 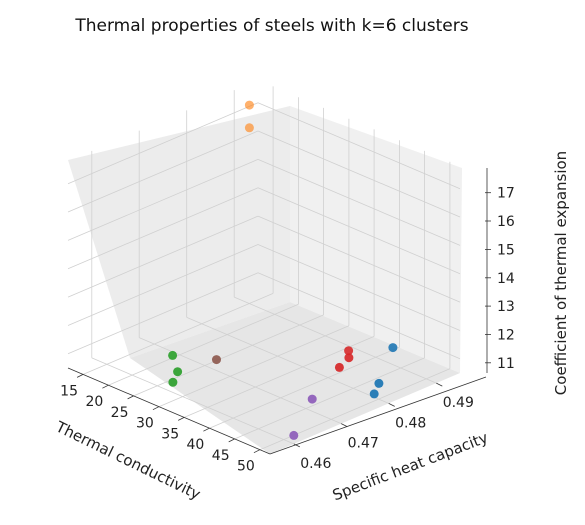 I want to click on x-tick-label: 45, so click(x=221, y=456).